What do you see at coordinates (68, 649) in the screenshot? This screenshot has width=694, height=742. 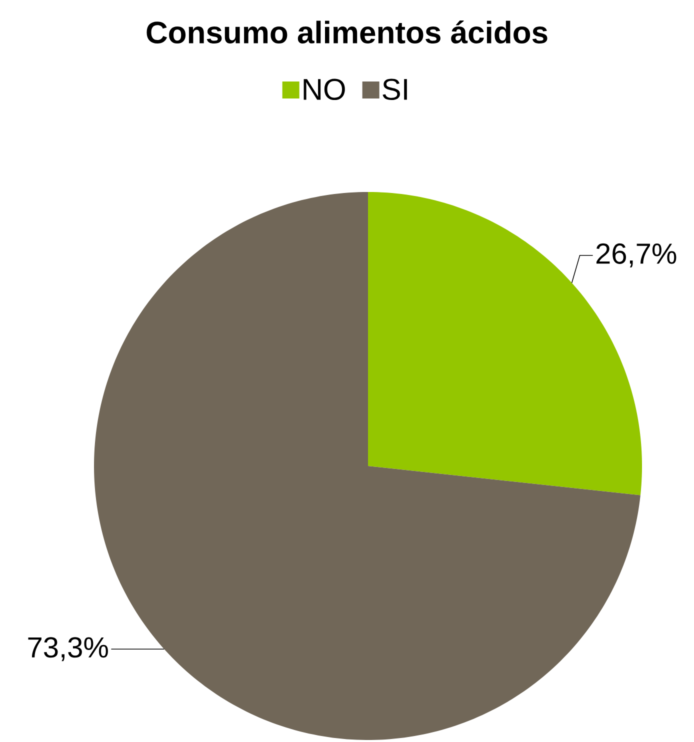 I see `data-label: 73,3%` at bounding box center [68, 649].